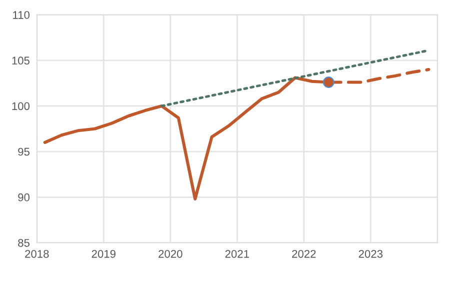 This screenshot has height=296, width=450. Describe the element at coordinates (21, 60) in the screenshot. I see `y-tick-label: 105` at that location.